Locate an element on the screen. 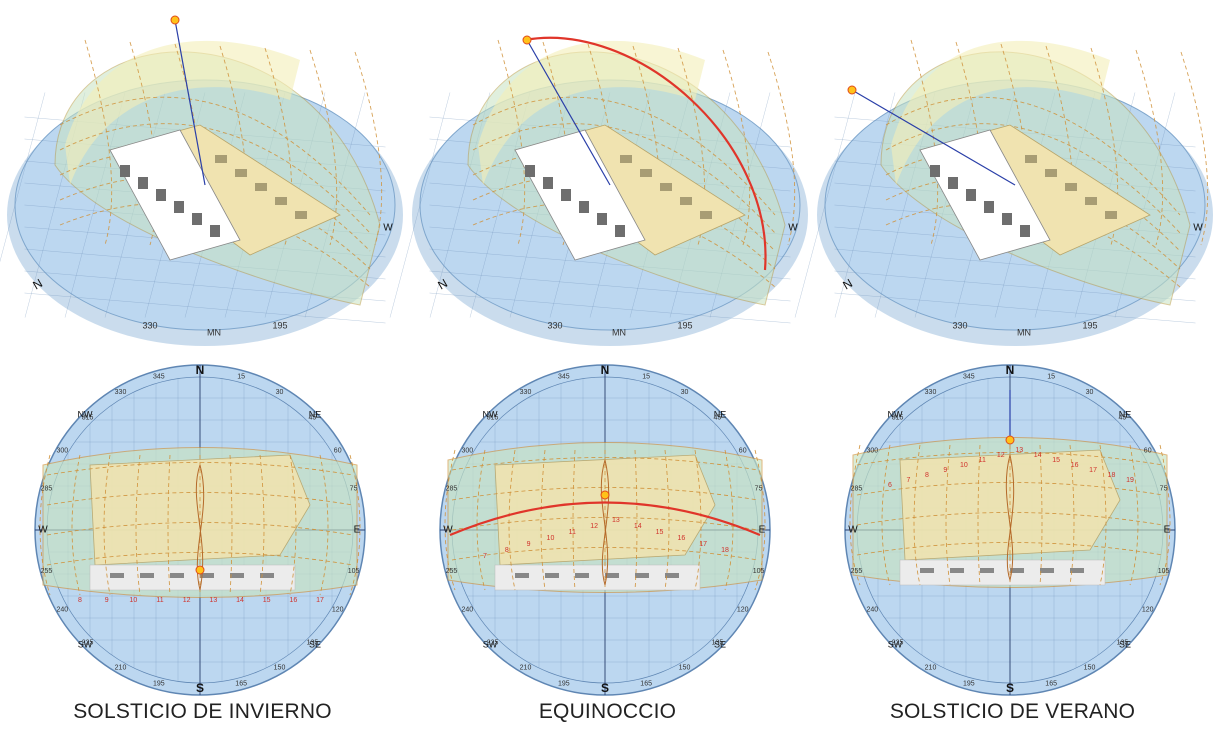 This screenshot has width=1215, height=743. sun-ray is located at coordinates (933, 137).